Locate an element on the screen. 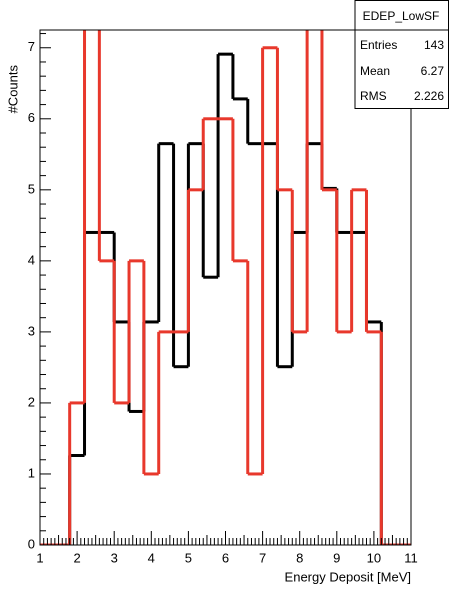 This screenshot has height=591, width=449. stats-value: 6.27 is located at coordinates (433, 71).